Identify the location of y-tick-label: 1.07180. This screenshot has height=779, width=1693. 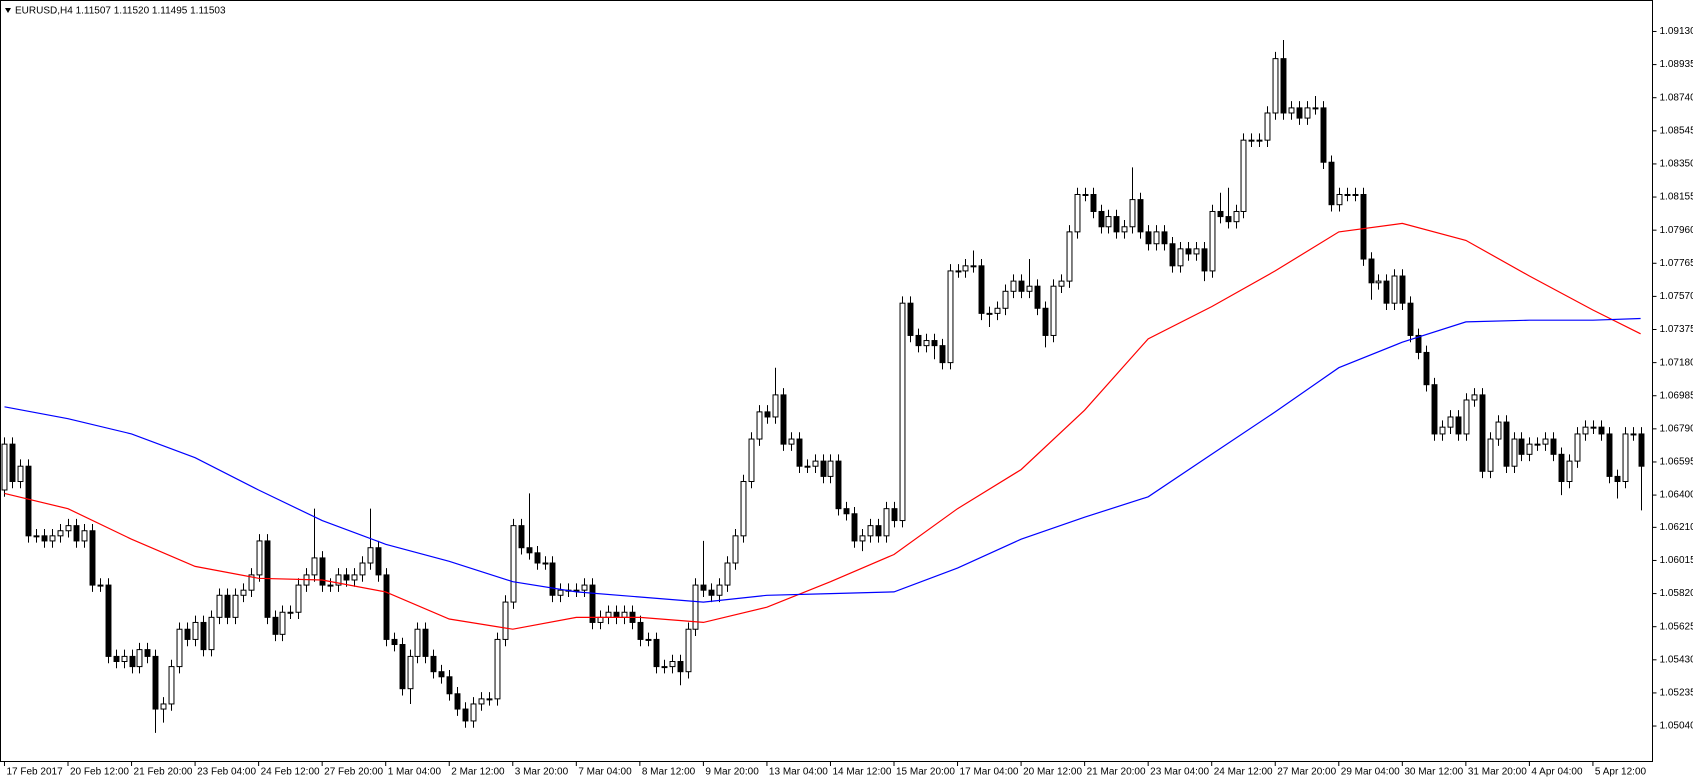
(1676, 362).